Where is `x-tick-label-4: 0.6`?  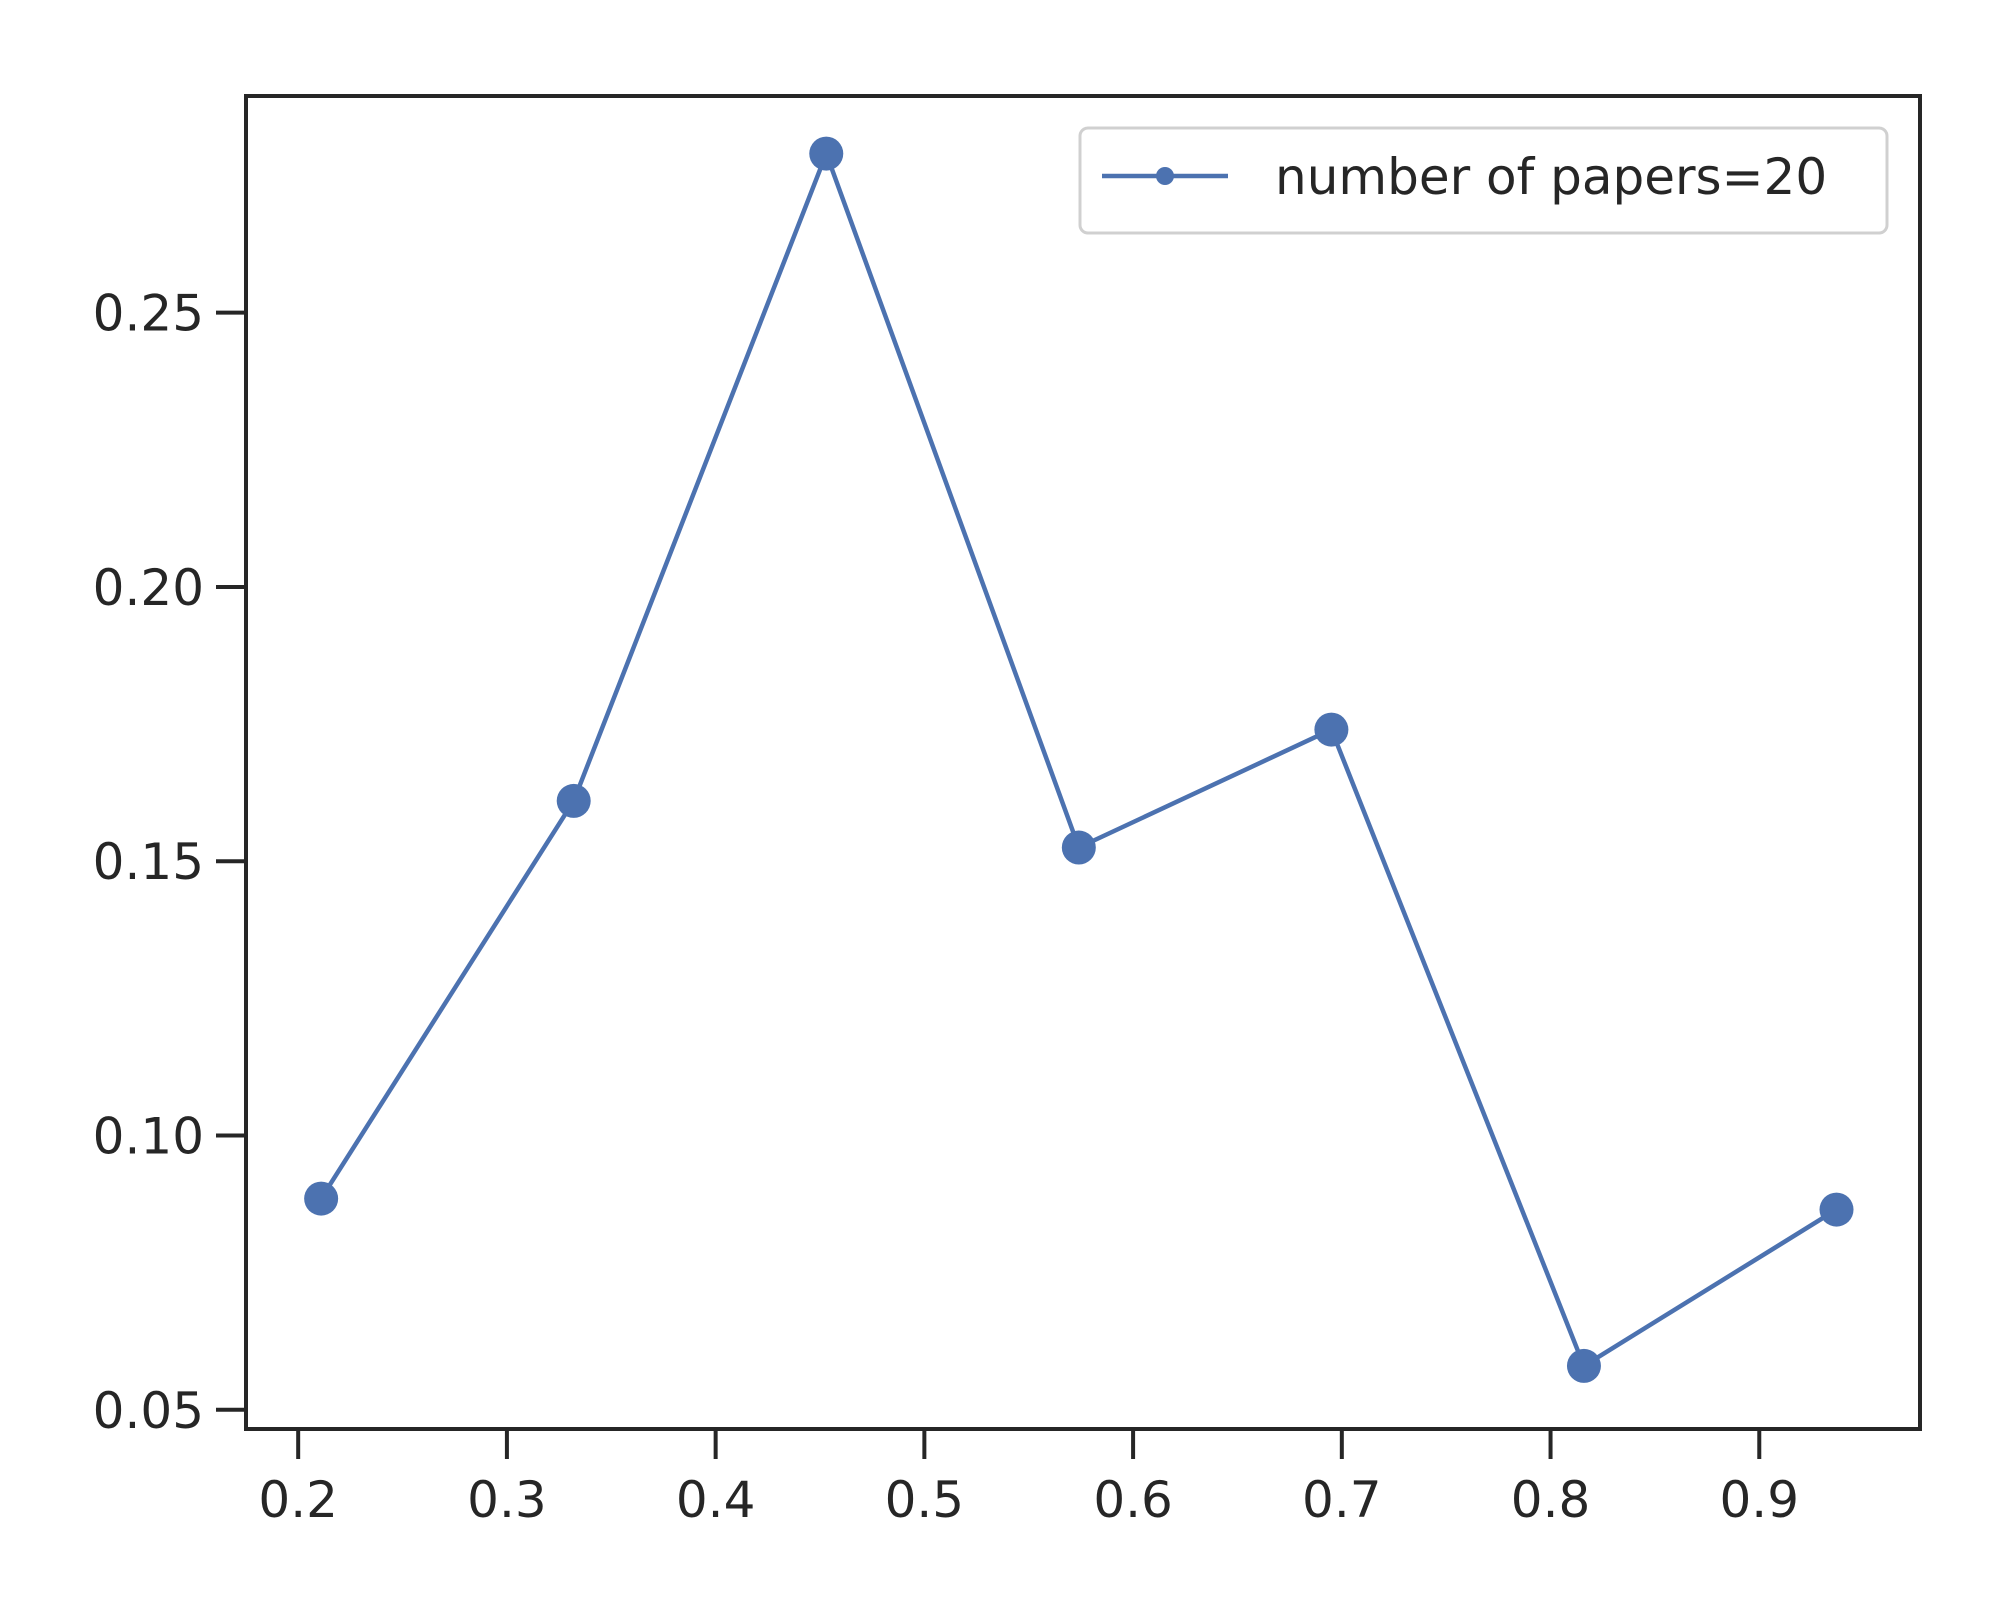
x-tick-label-4: 0.6 is located at coordinates (1133, 1500).